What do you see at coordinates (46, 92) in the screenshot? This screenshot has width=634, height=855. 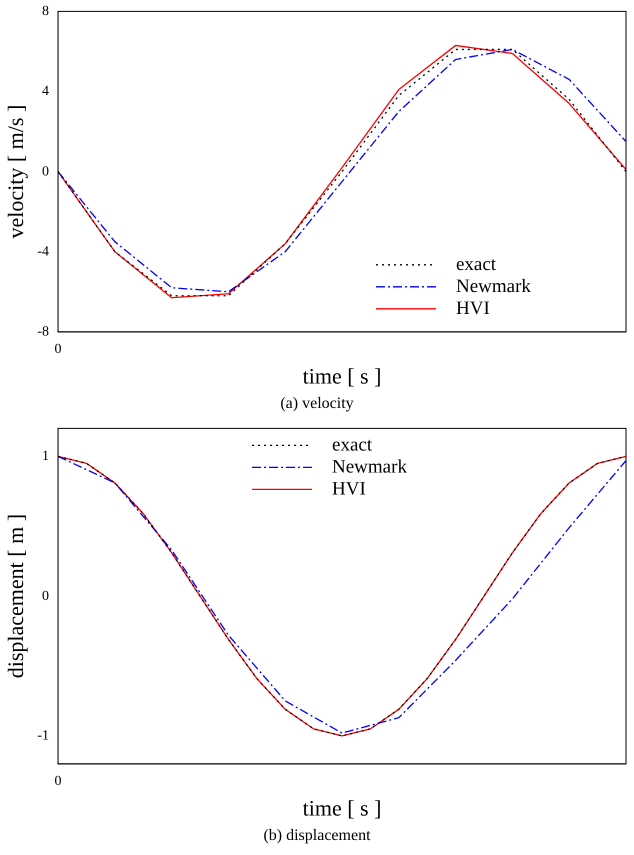 I see `y-tick-label: 4` at bounding box center [46, 92].